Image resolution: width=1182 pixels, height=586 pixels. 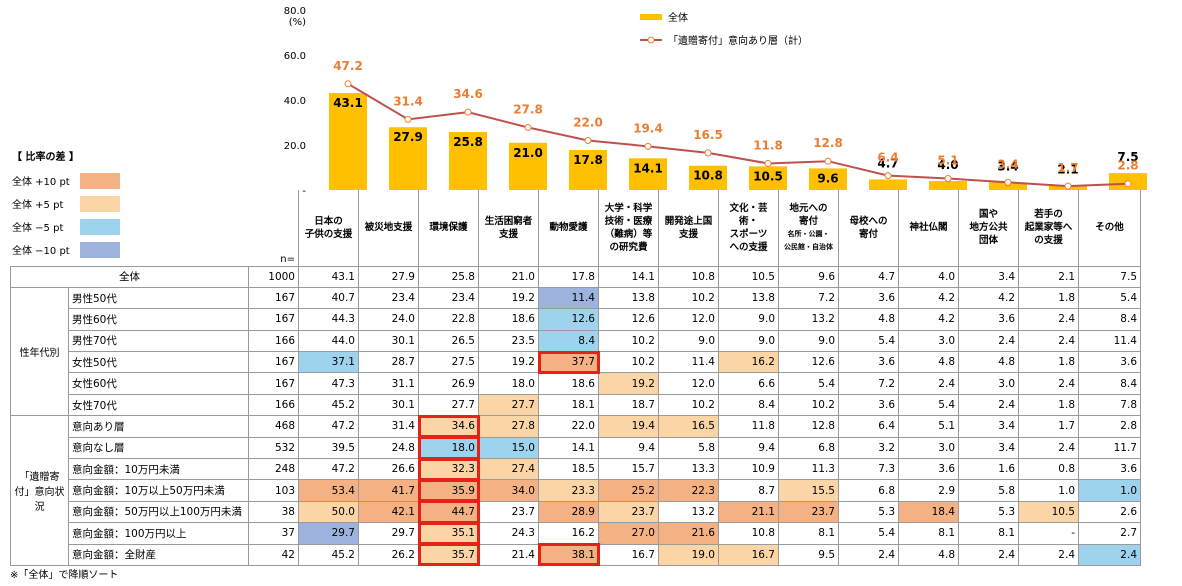 What do you see at coordinates (568, 298) in the screenshot?
I see `table-cell: 11.4` at bounding box center [568, 298].